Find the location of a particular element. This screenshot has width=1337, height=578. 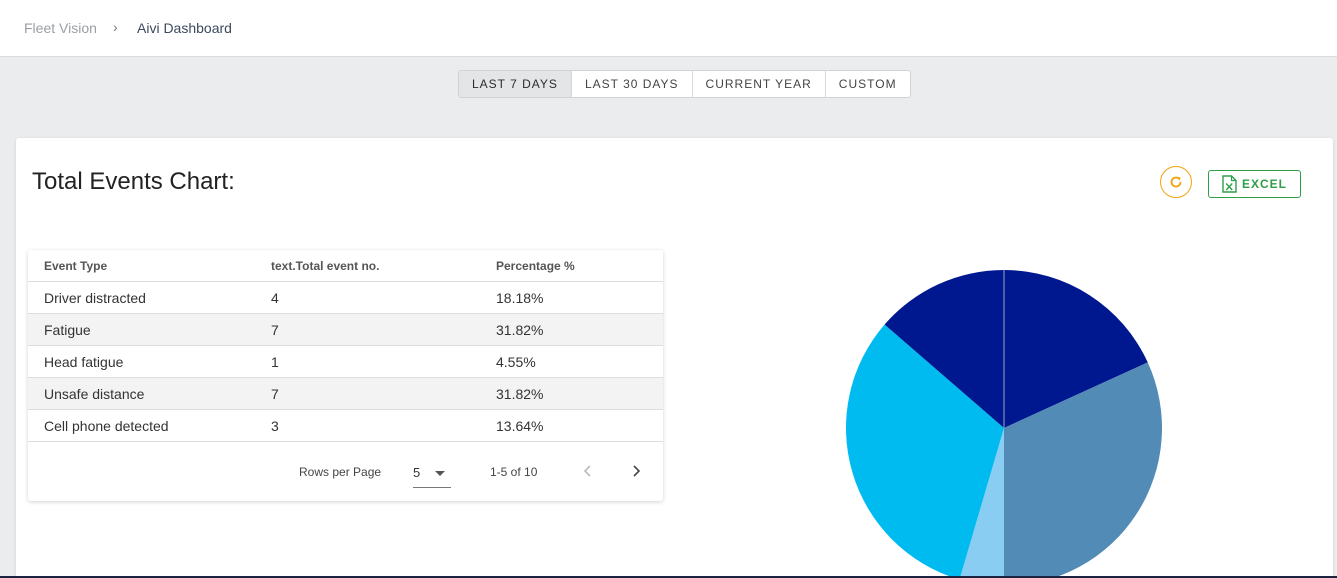

rows-per-page-label: Rows per Page is located at coordinates (340, 472).